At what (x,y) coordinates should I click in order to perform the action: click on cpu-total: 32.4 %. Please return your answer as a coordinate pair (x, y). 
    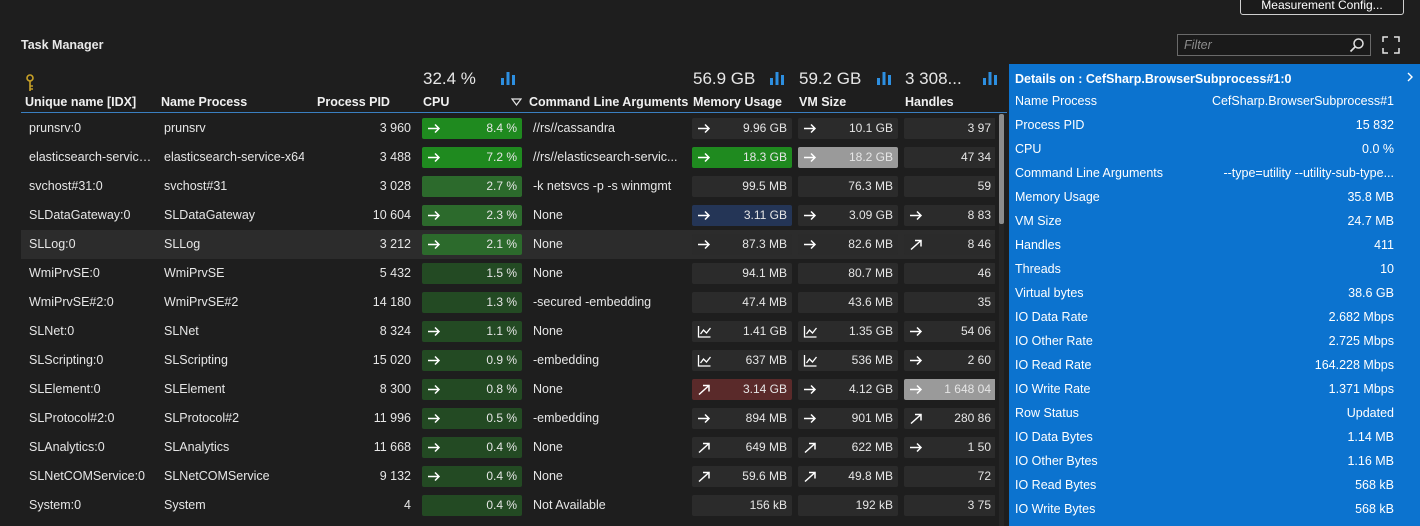
    Looking at the image, I should click on (449, 78).